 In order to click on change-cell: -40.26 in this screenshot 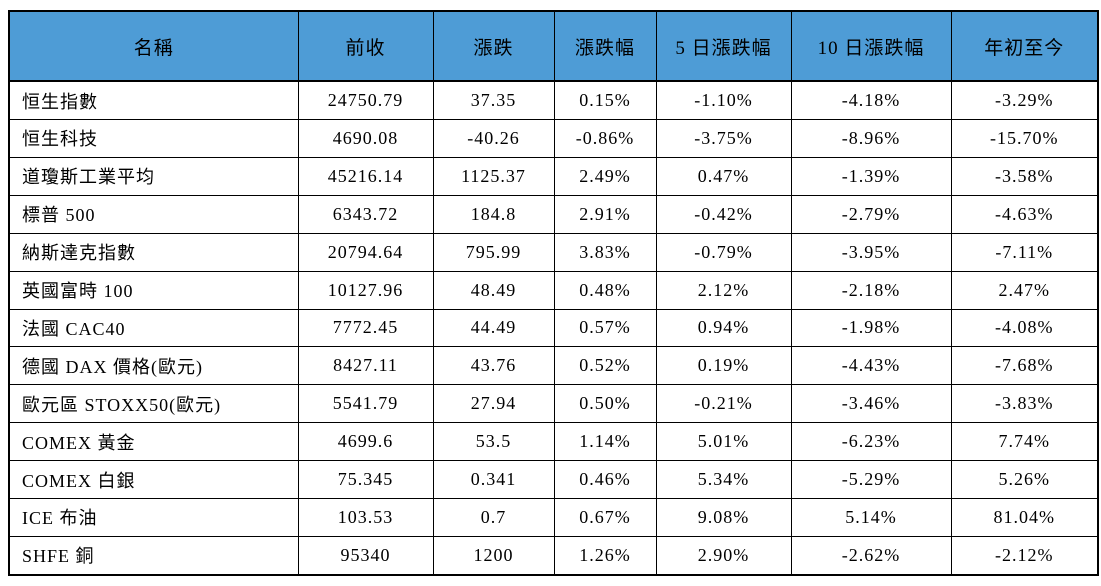, I will do `click(493, 138)`.